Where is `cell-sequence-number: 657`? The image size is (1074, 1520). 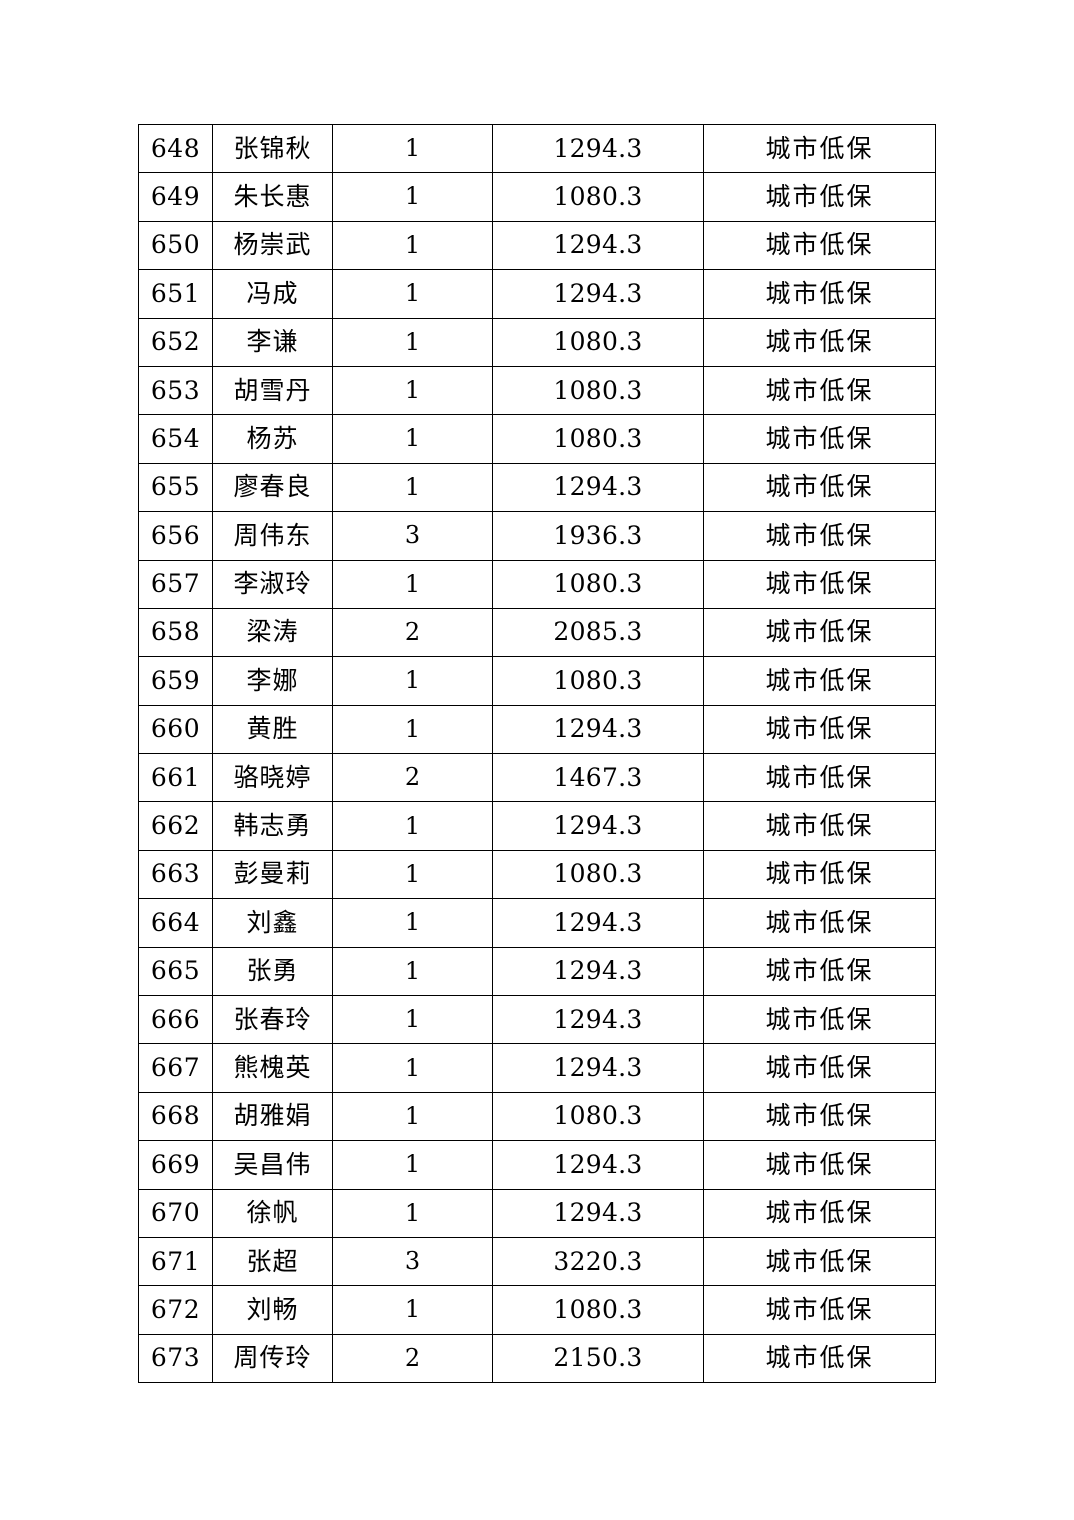
cell-sequence-number: 657 is located at coordinates (175, 584).